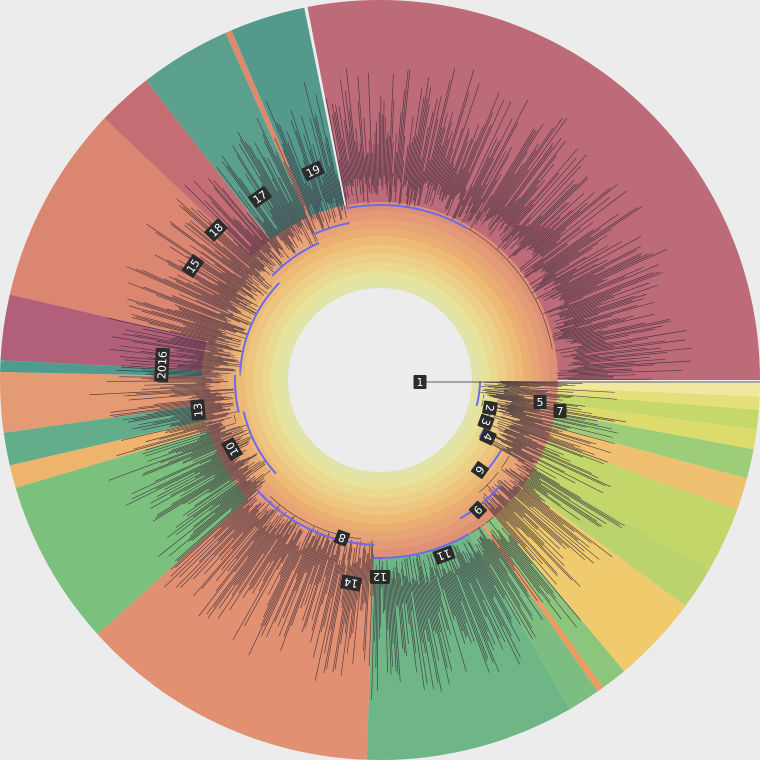  I want to click on svg-text: 14, so click(351, 582).